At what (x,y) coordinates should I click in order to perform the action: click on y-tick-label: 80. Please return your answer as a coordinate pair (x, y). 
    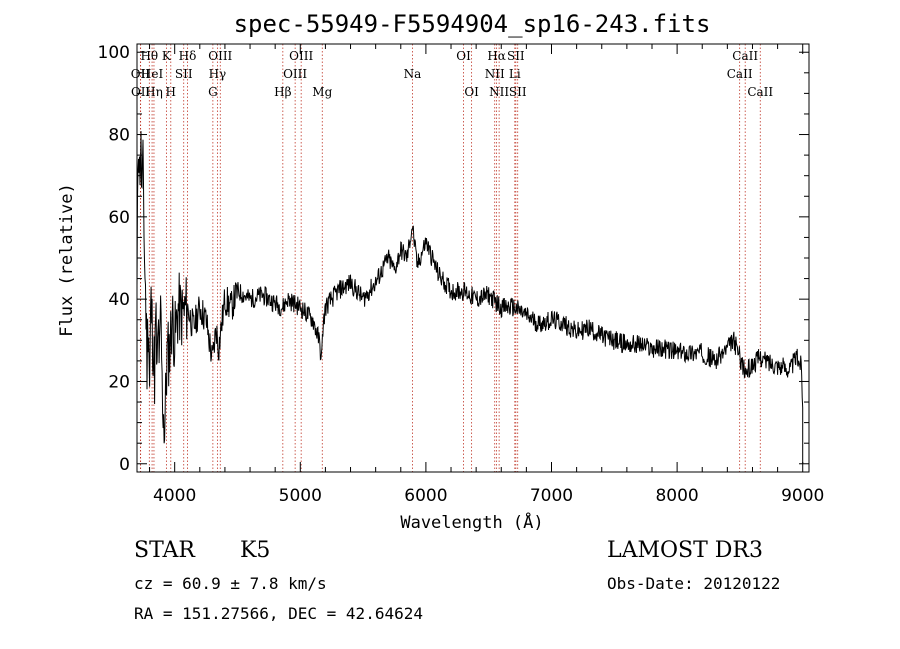
    Looking at the image, I should click on (119, 136).